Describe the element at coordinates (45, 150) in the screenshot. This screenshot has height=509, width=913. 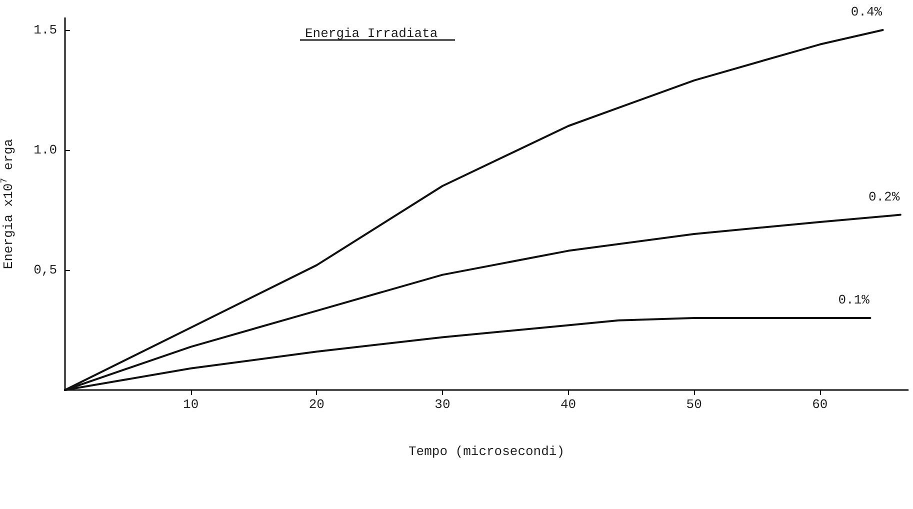
I see `y-tick-label: 1.0` at that location.